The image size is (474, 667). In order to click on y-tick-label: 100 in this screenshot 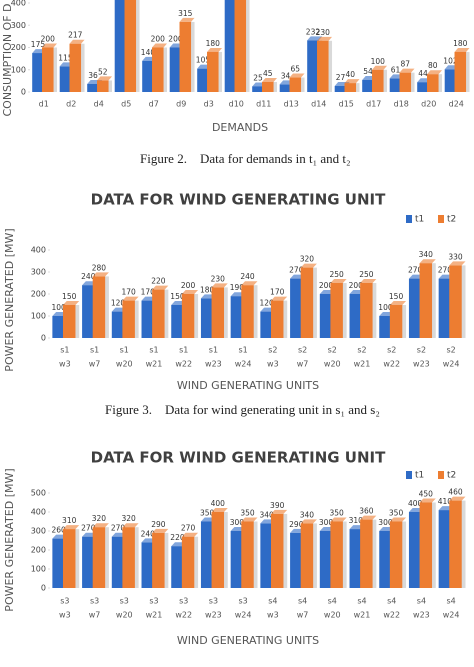, I will do `click(38, 569)`.